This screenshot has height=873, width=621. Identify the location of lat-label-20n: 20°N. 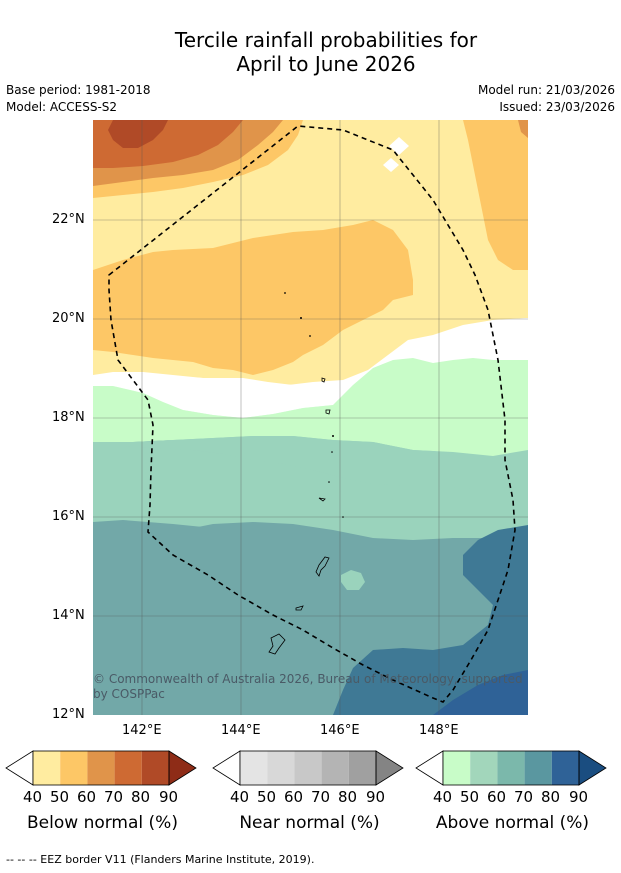
(68, 318).